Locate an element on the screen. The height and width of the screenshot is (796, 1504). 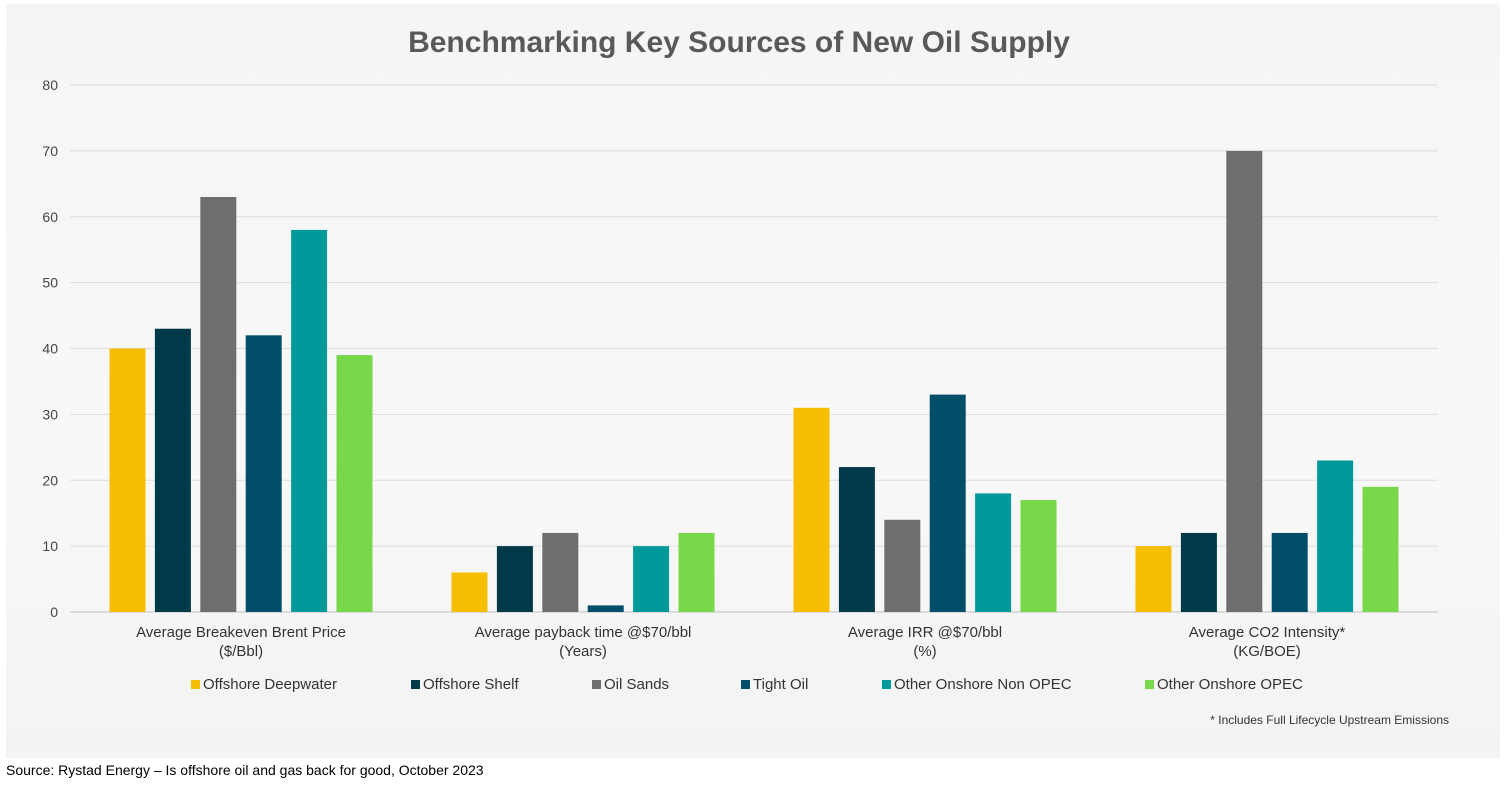
y-axis-ticks: 0 10 20 30 40 50 60 70 80 is located at coordinates (50, 348).